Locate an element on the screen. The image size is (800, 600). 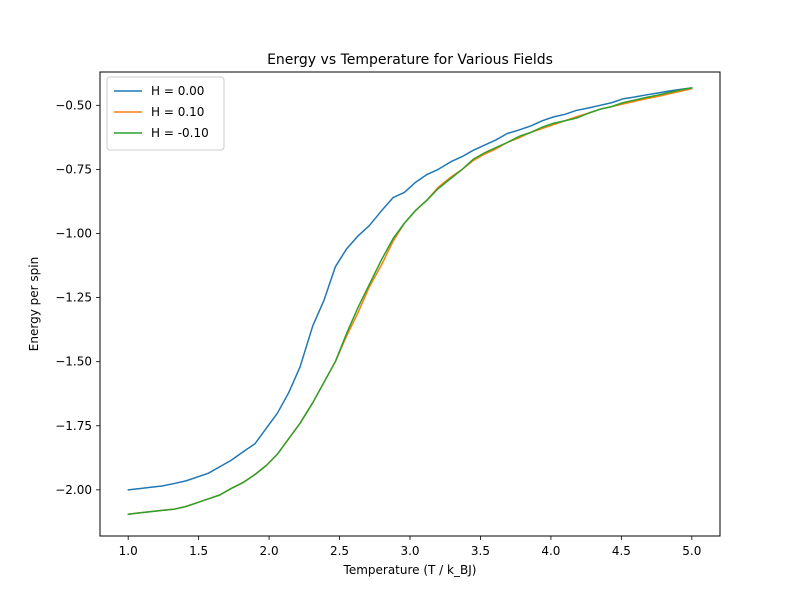
x-tick-label: 2.5 is located at coordinates (339, 551).